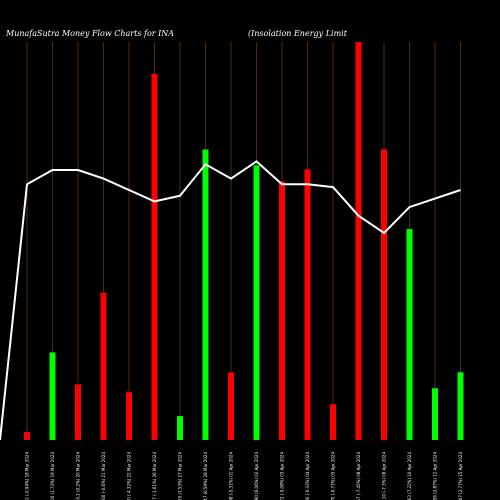  I want to click on x-tick-label: 100.2 (0.2%) 20 Mar 2024, so click(78, 476).